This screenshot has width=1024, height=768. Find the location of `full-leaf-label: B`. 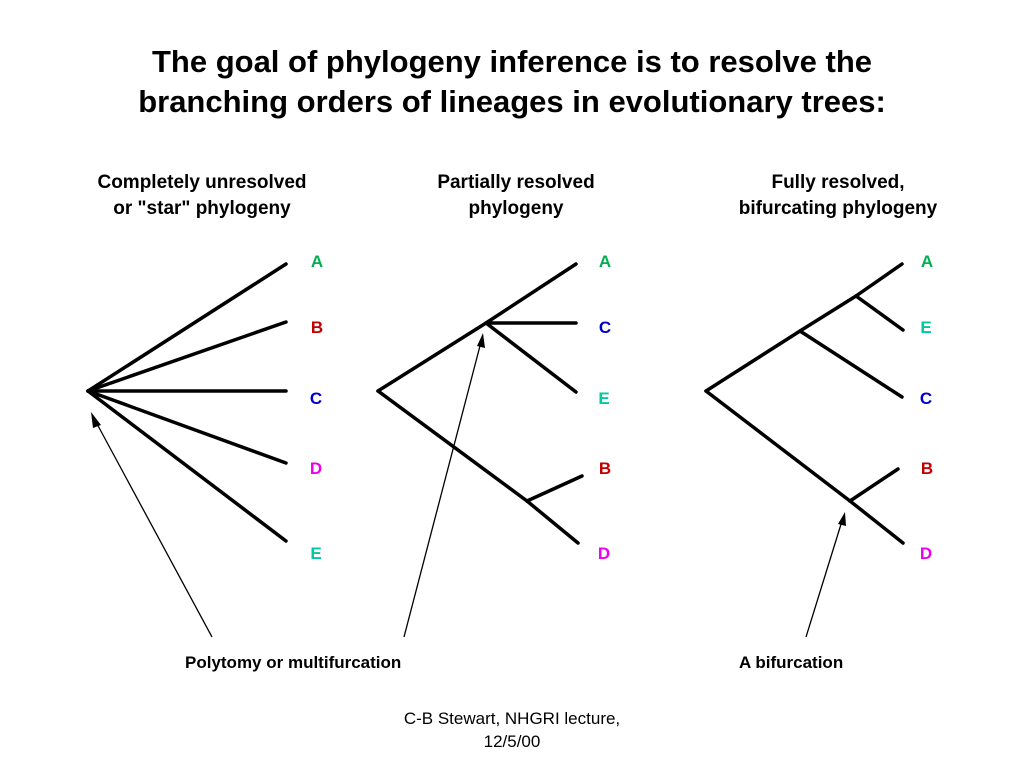

full-leaf-label: B is located at coordinates (927, 468).